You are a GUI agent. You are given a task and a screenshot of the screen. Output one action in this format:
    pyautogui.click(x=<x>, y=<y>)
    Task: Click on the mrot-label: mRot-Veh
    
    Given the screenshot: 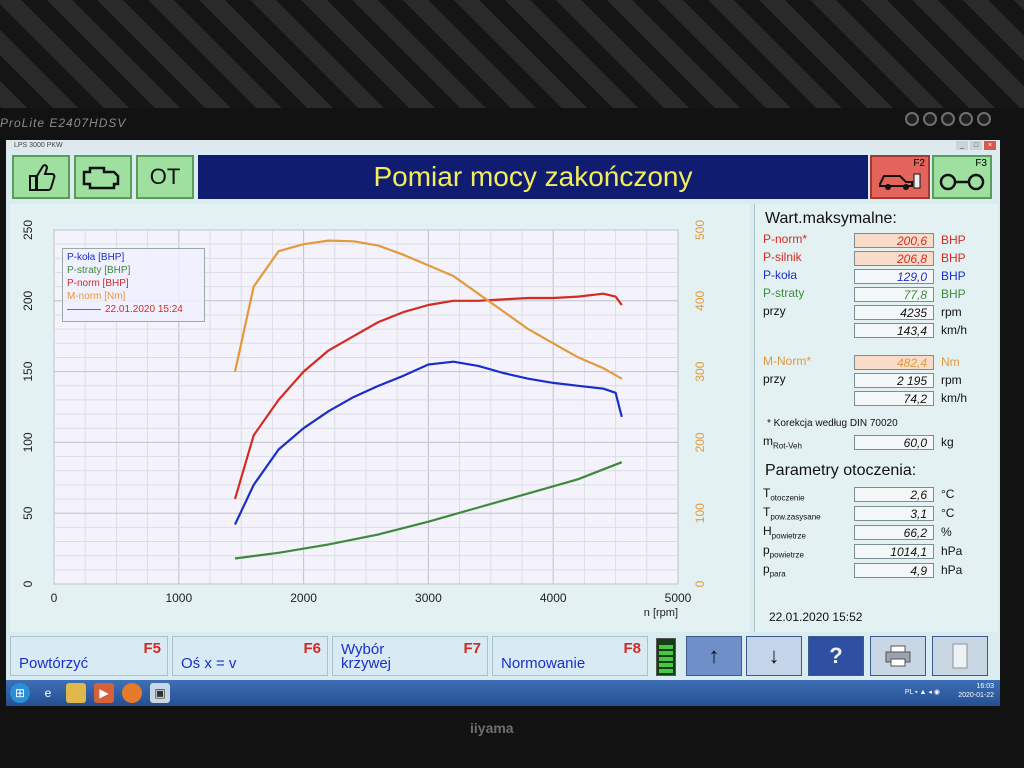 What is the action you would take?
    pyautogui.click(x=782, y=442)
    